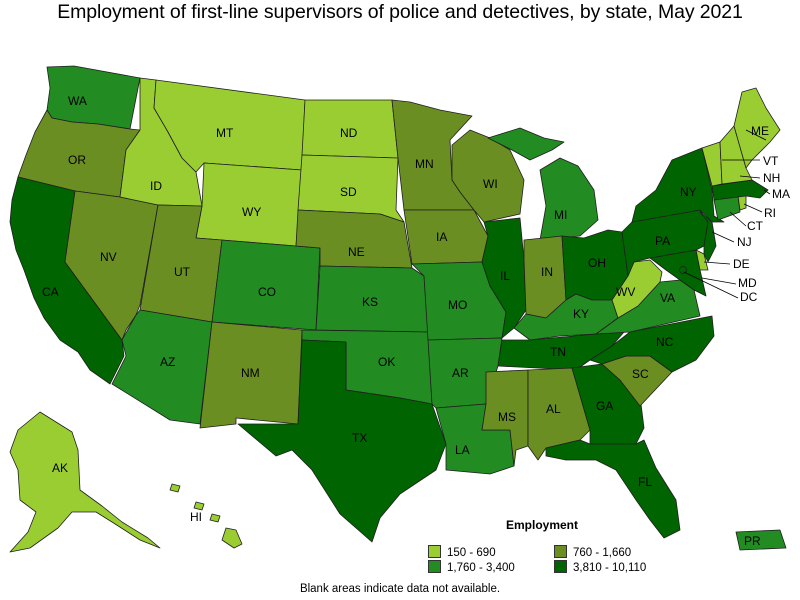 The image size is (800, 600). I want to click on state-NY, so click(678, 185).